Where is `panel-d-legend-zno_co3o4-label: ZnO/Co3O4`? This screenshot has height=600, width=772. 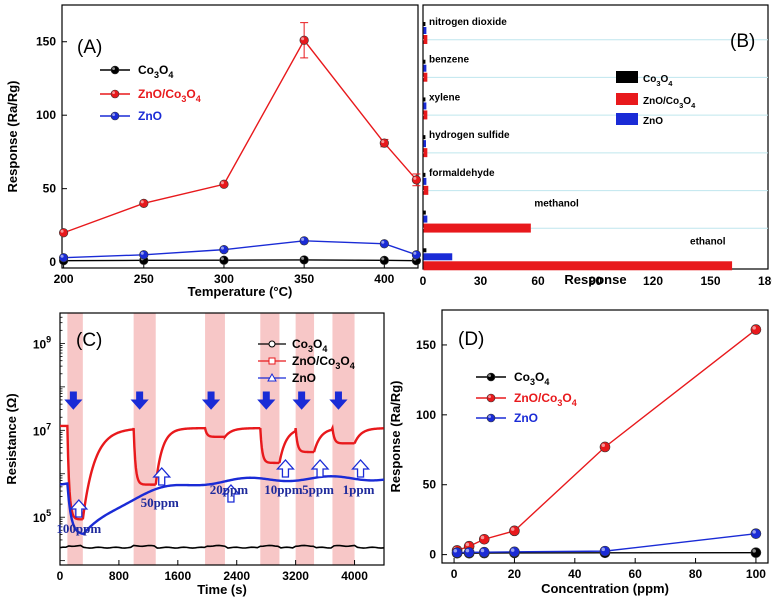 panel-d-legend-zno_co3o4-label: ZnO/Co3O4 is located at coordinates (545, 399).